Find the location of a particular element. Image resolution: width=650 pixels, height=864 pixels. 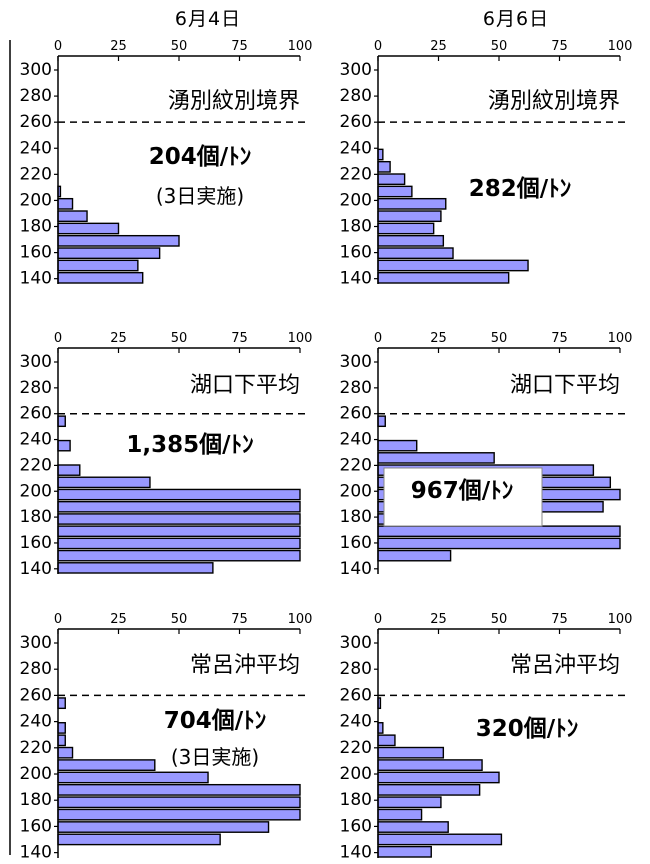

column-title-june4: 6月4日 is located at coordinates (208, 19).